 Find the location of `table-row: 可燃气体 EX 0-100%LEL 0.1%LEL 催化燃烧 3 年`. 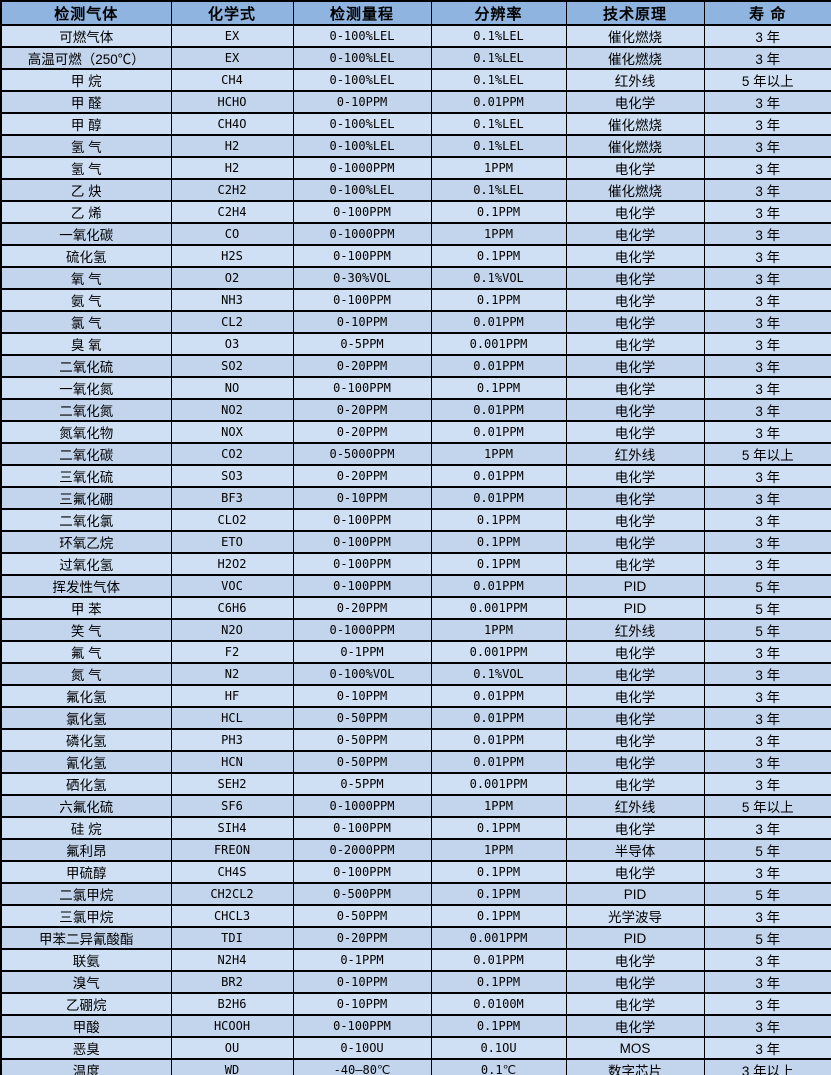

table-row: 可燃气体 EX 0-100%LEL 0.1%LEL 催化燃烧 3 年 is located at coordinates (415, 36).